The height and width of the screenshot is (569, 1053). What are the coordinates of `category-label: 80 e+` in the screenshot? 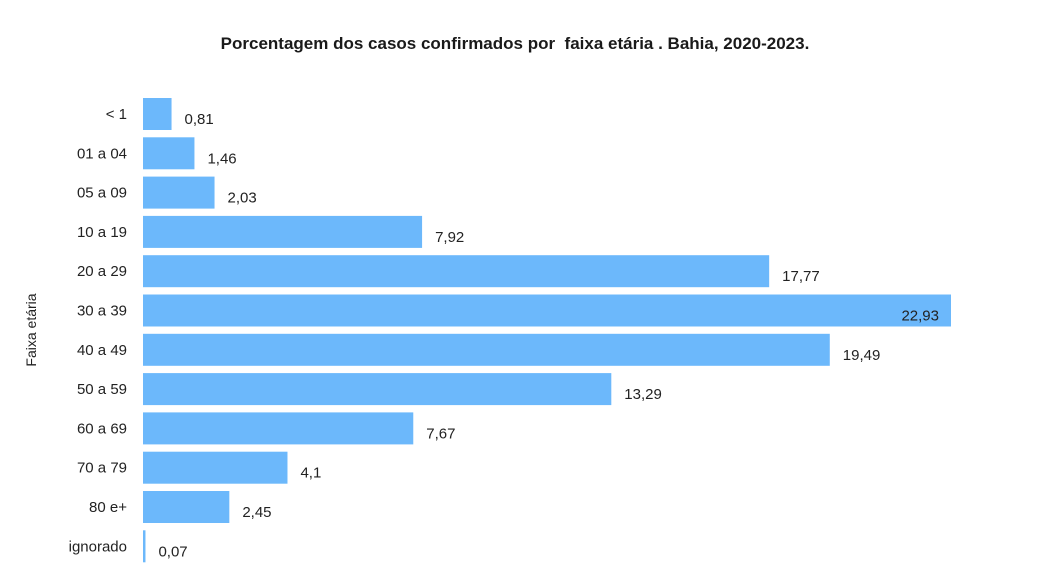 It's located at (108, 507).